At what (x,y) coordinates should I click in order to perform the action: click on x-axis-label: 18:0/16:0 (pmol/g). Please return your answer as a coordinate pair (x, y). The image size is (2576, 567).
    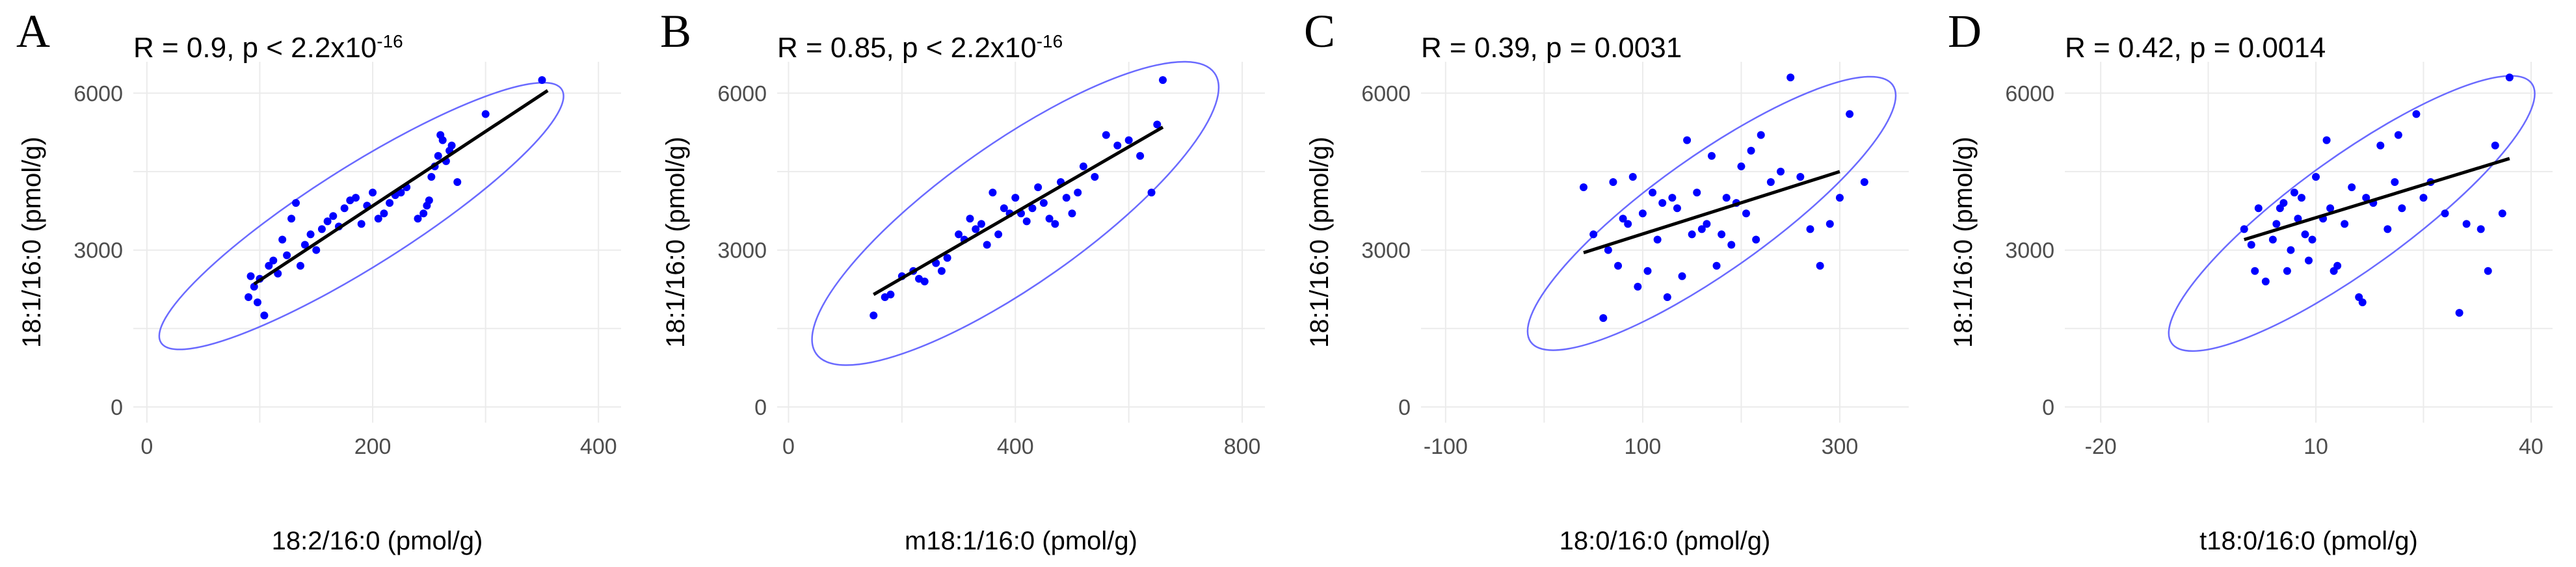
    Looking at the image, I should click on (1666, 541).